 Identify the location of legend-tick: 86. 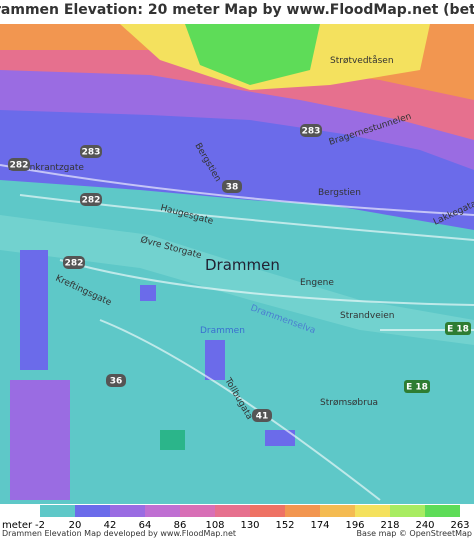
(180, 525).